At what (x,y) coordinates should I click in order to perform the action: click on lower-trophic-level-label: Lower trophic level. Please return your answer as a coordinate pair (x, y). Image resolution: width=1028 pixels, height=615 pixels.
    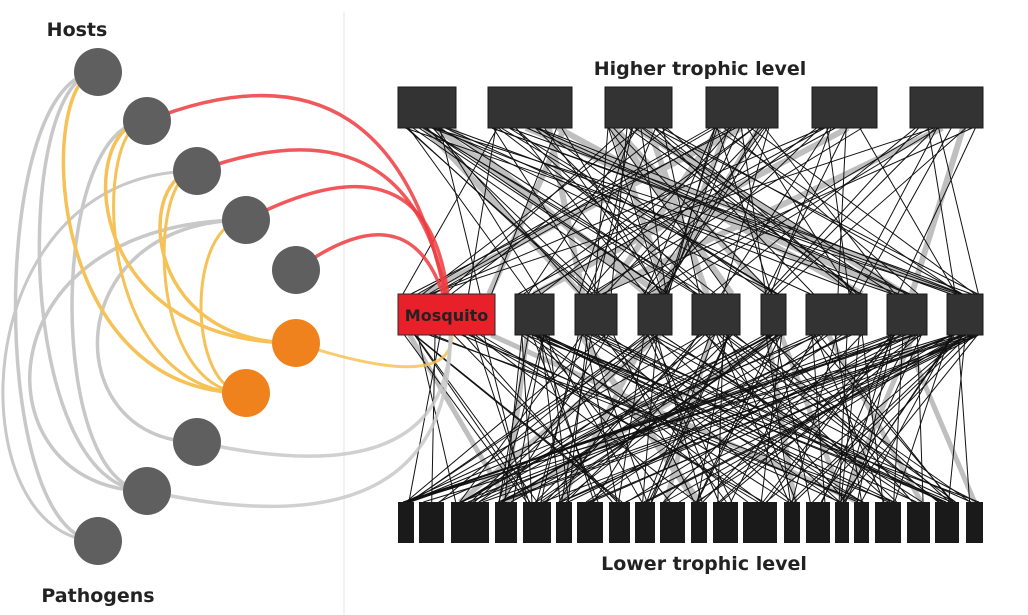
    Looking at the image, I should click on (704, 564).